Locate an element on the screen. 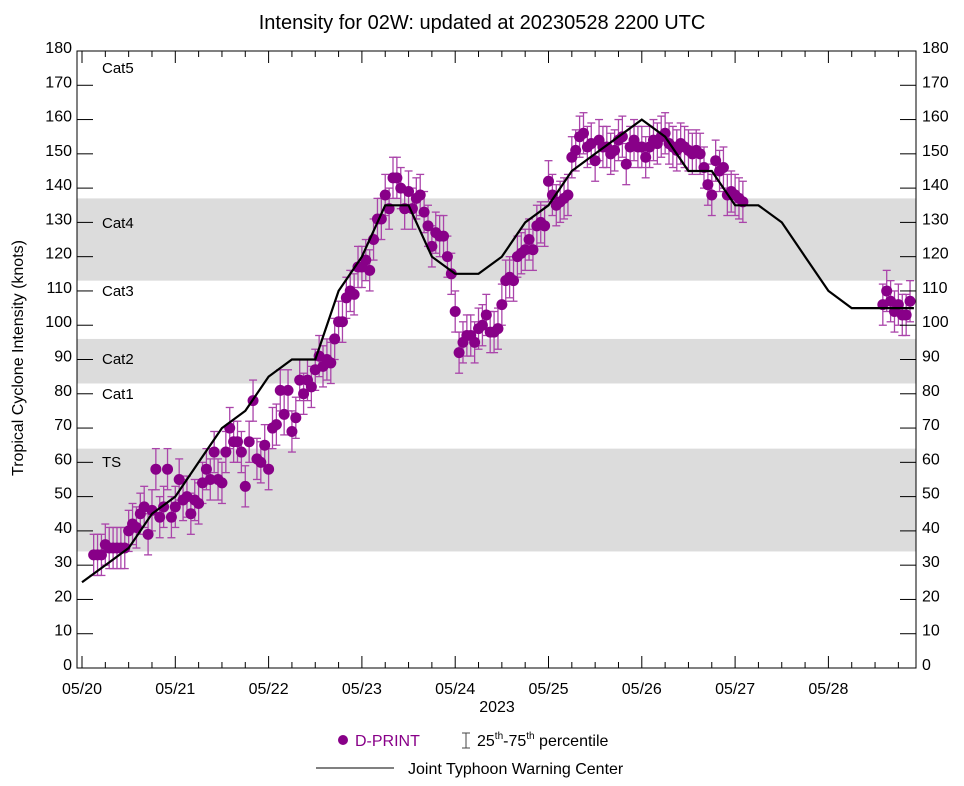 This screenshot has height=786, width=964. category-labels: TS Cat1 Cat2 Cat3 Cat4 Cat5 is located at coordinates (118, 265).